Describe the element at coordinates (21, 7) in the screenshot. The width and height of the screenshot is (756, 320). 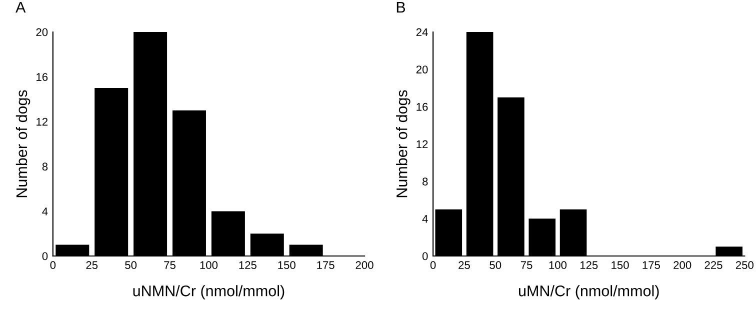
I see `chart-title: A` at that location.